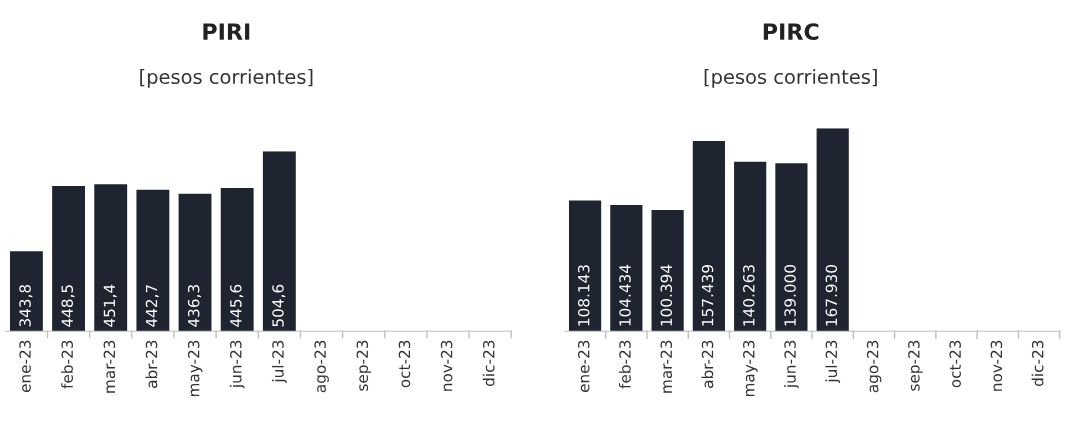 The height and width of the screenshot is (441, 1065). I want to click on data-label: 108.143, so click(583, 295).